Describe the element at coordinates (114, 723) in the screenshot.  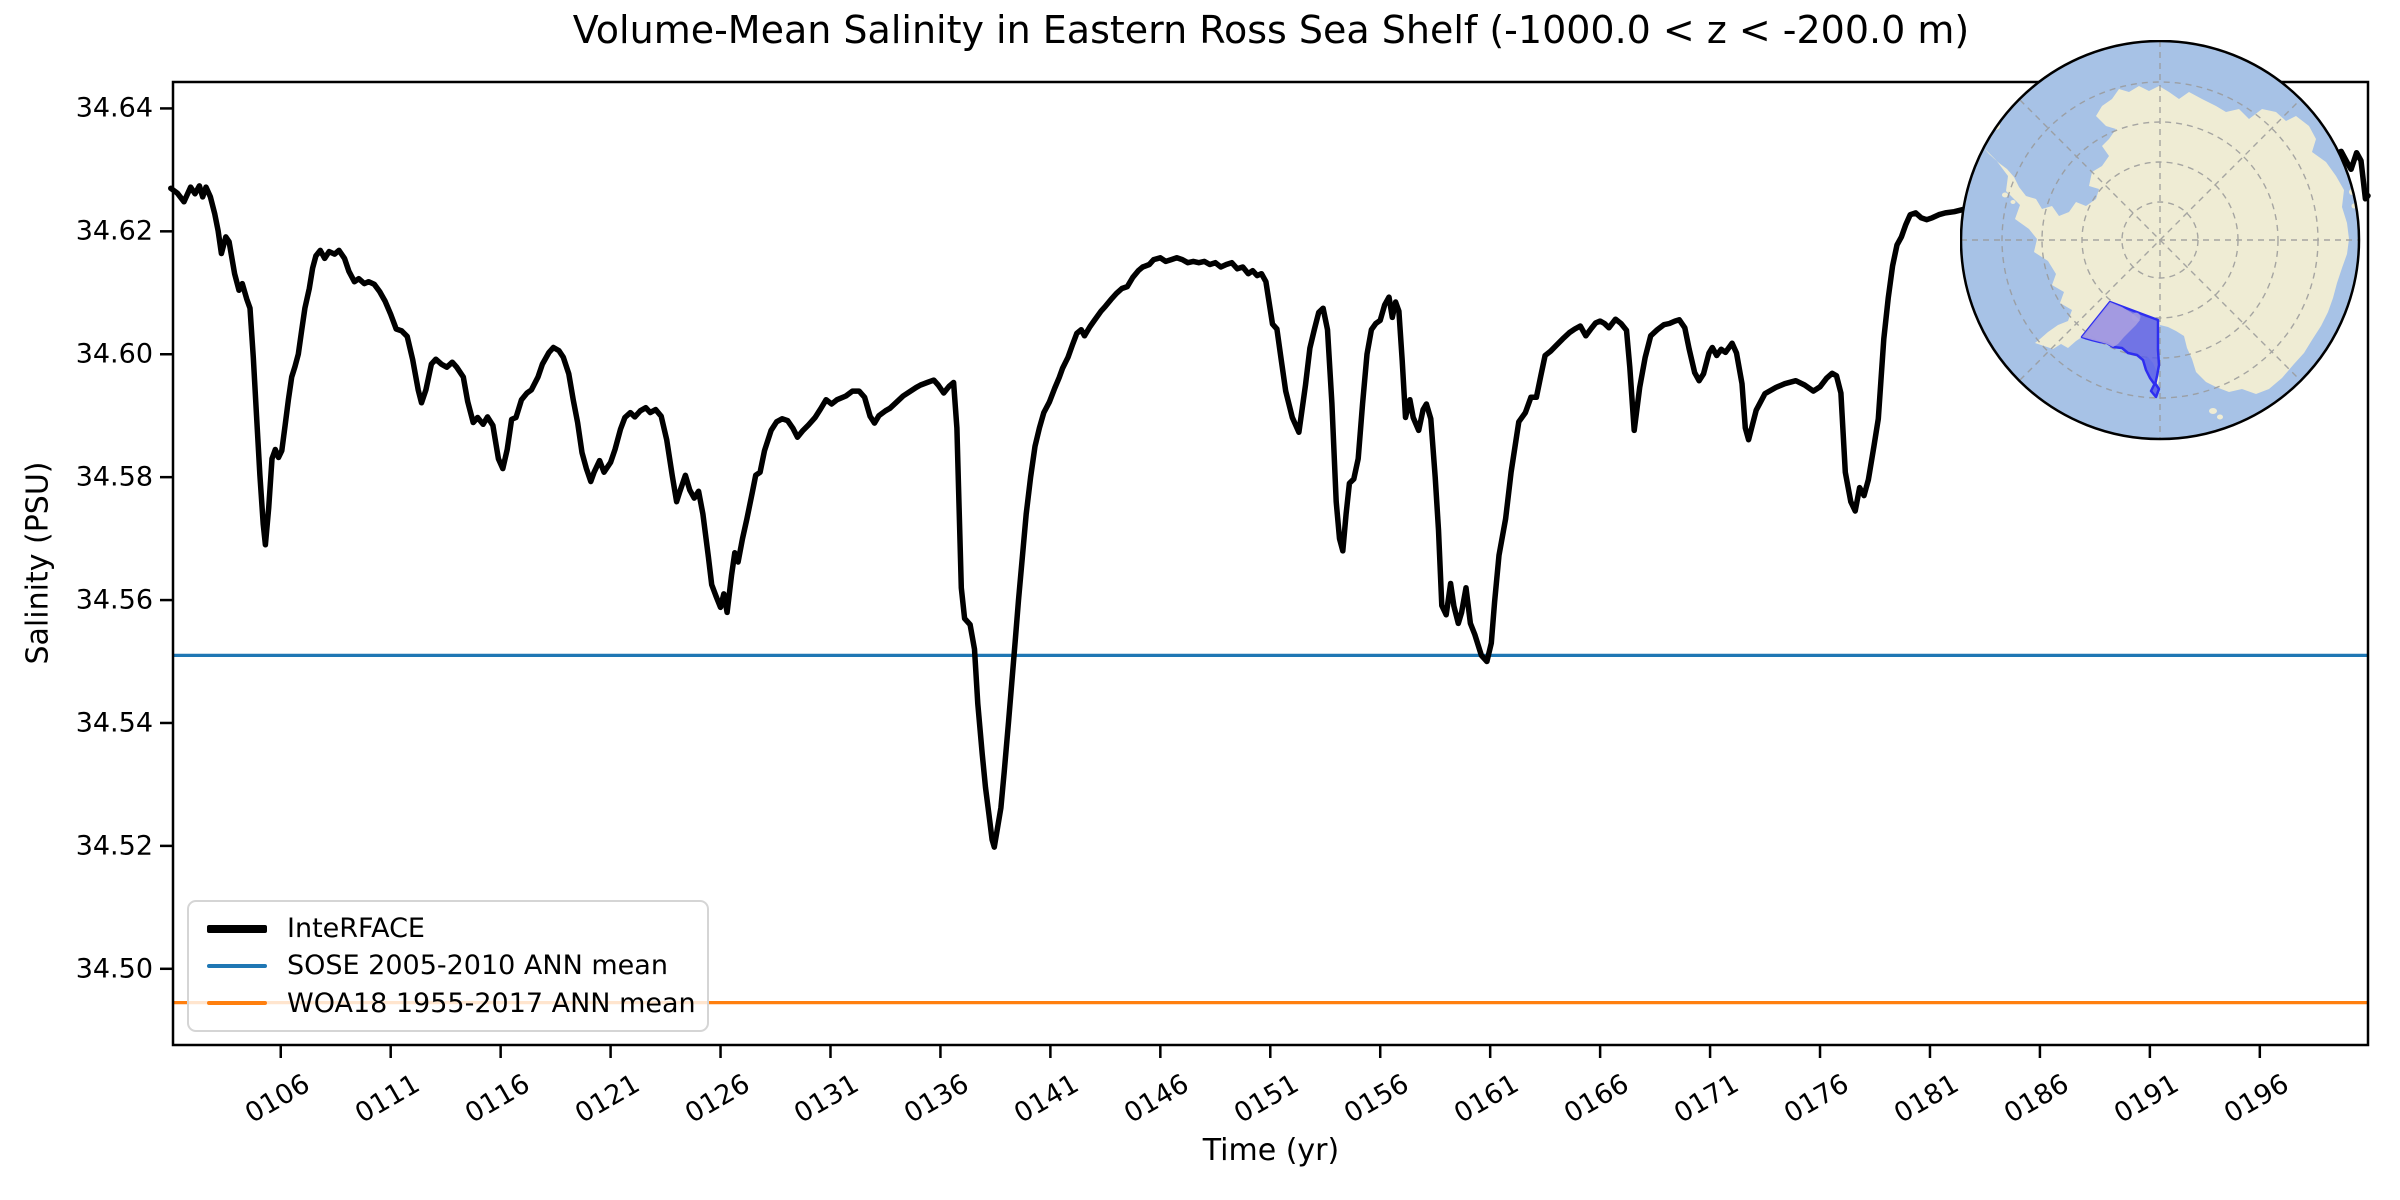
I see `y-tick-label: 34.54` at that location.